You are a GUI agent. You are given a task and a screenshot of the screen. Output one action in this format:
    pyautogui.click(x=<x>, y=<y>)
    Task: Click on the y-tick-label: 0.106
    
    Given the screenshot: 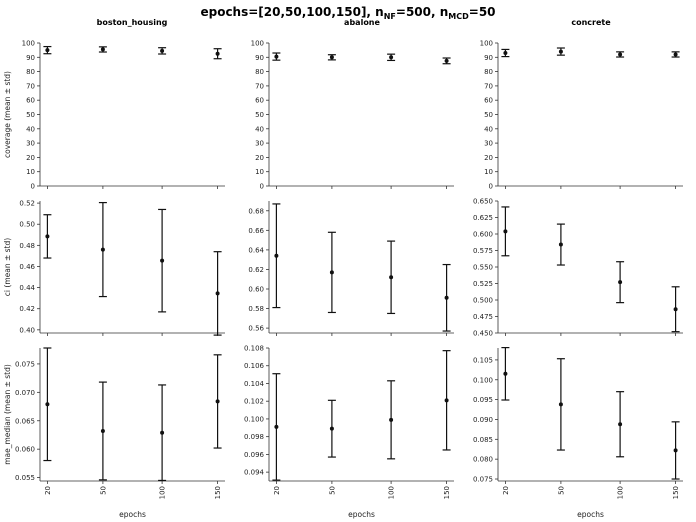 What is the action you would take?
    pyautogui.click(x=254, y=366)
    